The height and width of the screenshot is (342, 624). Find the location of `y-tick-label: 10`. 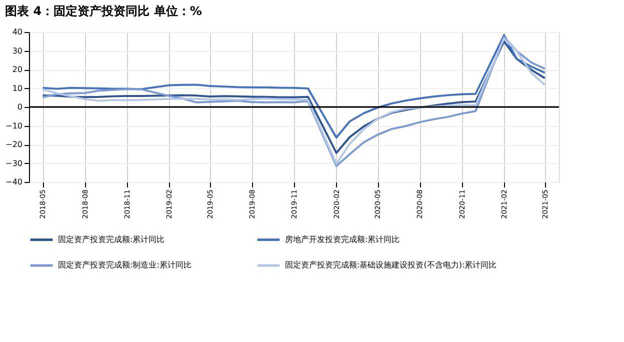

y-tick-label: 10 is located at coordinates (17, 88).